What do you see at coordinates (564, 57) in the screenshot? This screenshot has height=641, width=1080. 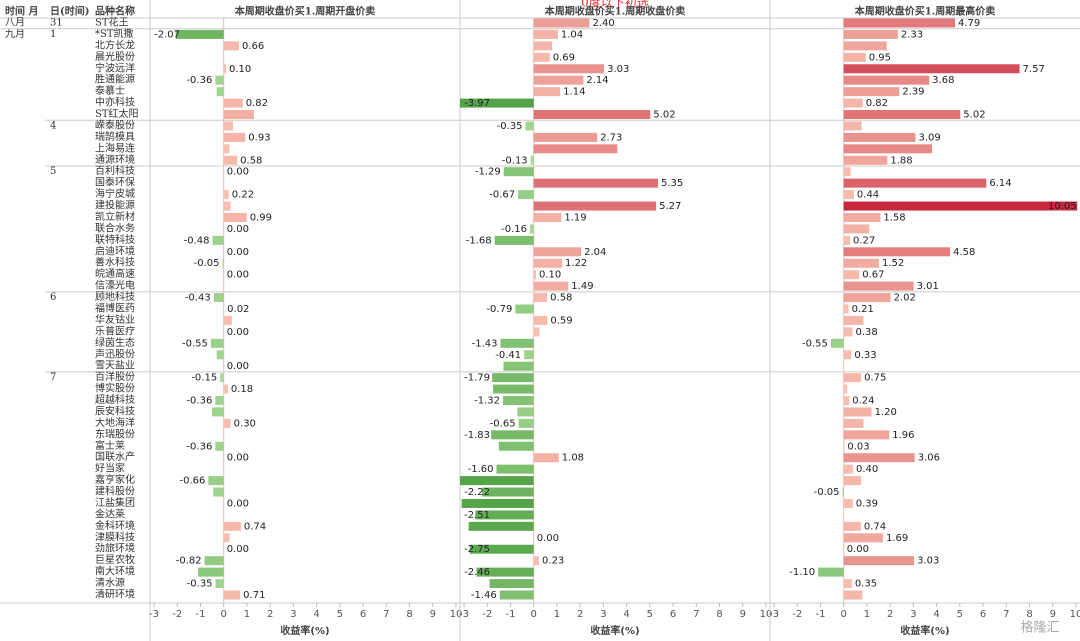 I see `value-label: 0.69` at bounding box center [564, 57].